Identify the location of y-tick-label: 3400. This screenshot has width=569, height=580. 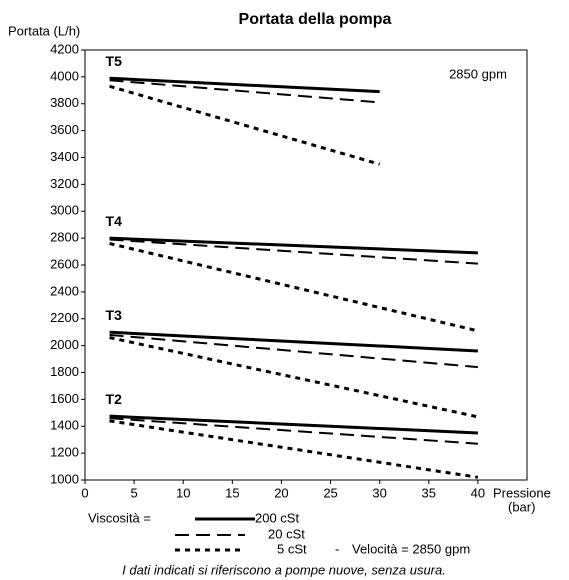
(64, 156).